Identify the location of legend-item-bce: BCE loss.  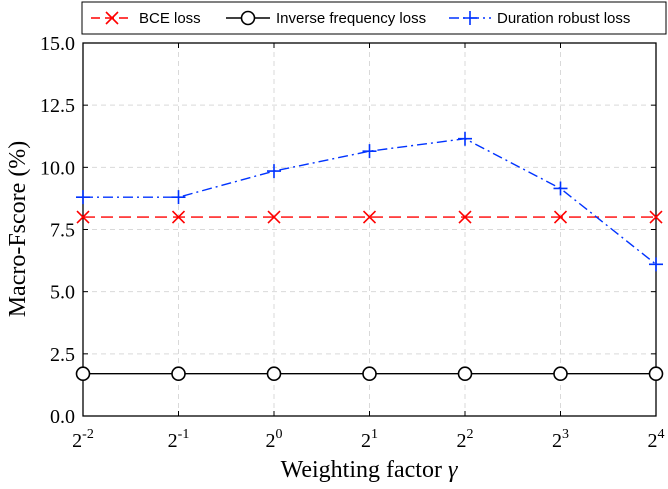
(146, 18).